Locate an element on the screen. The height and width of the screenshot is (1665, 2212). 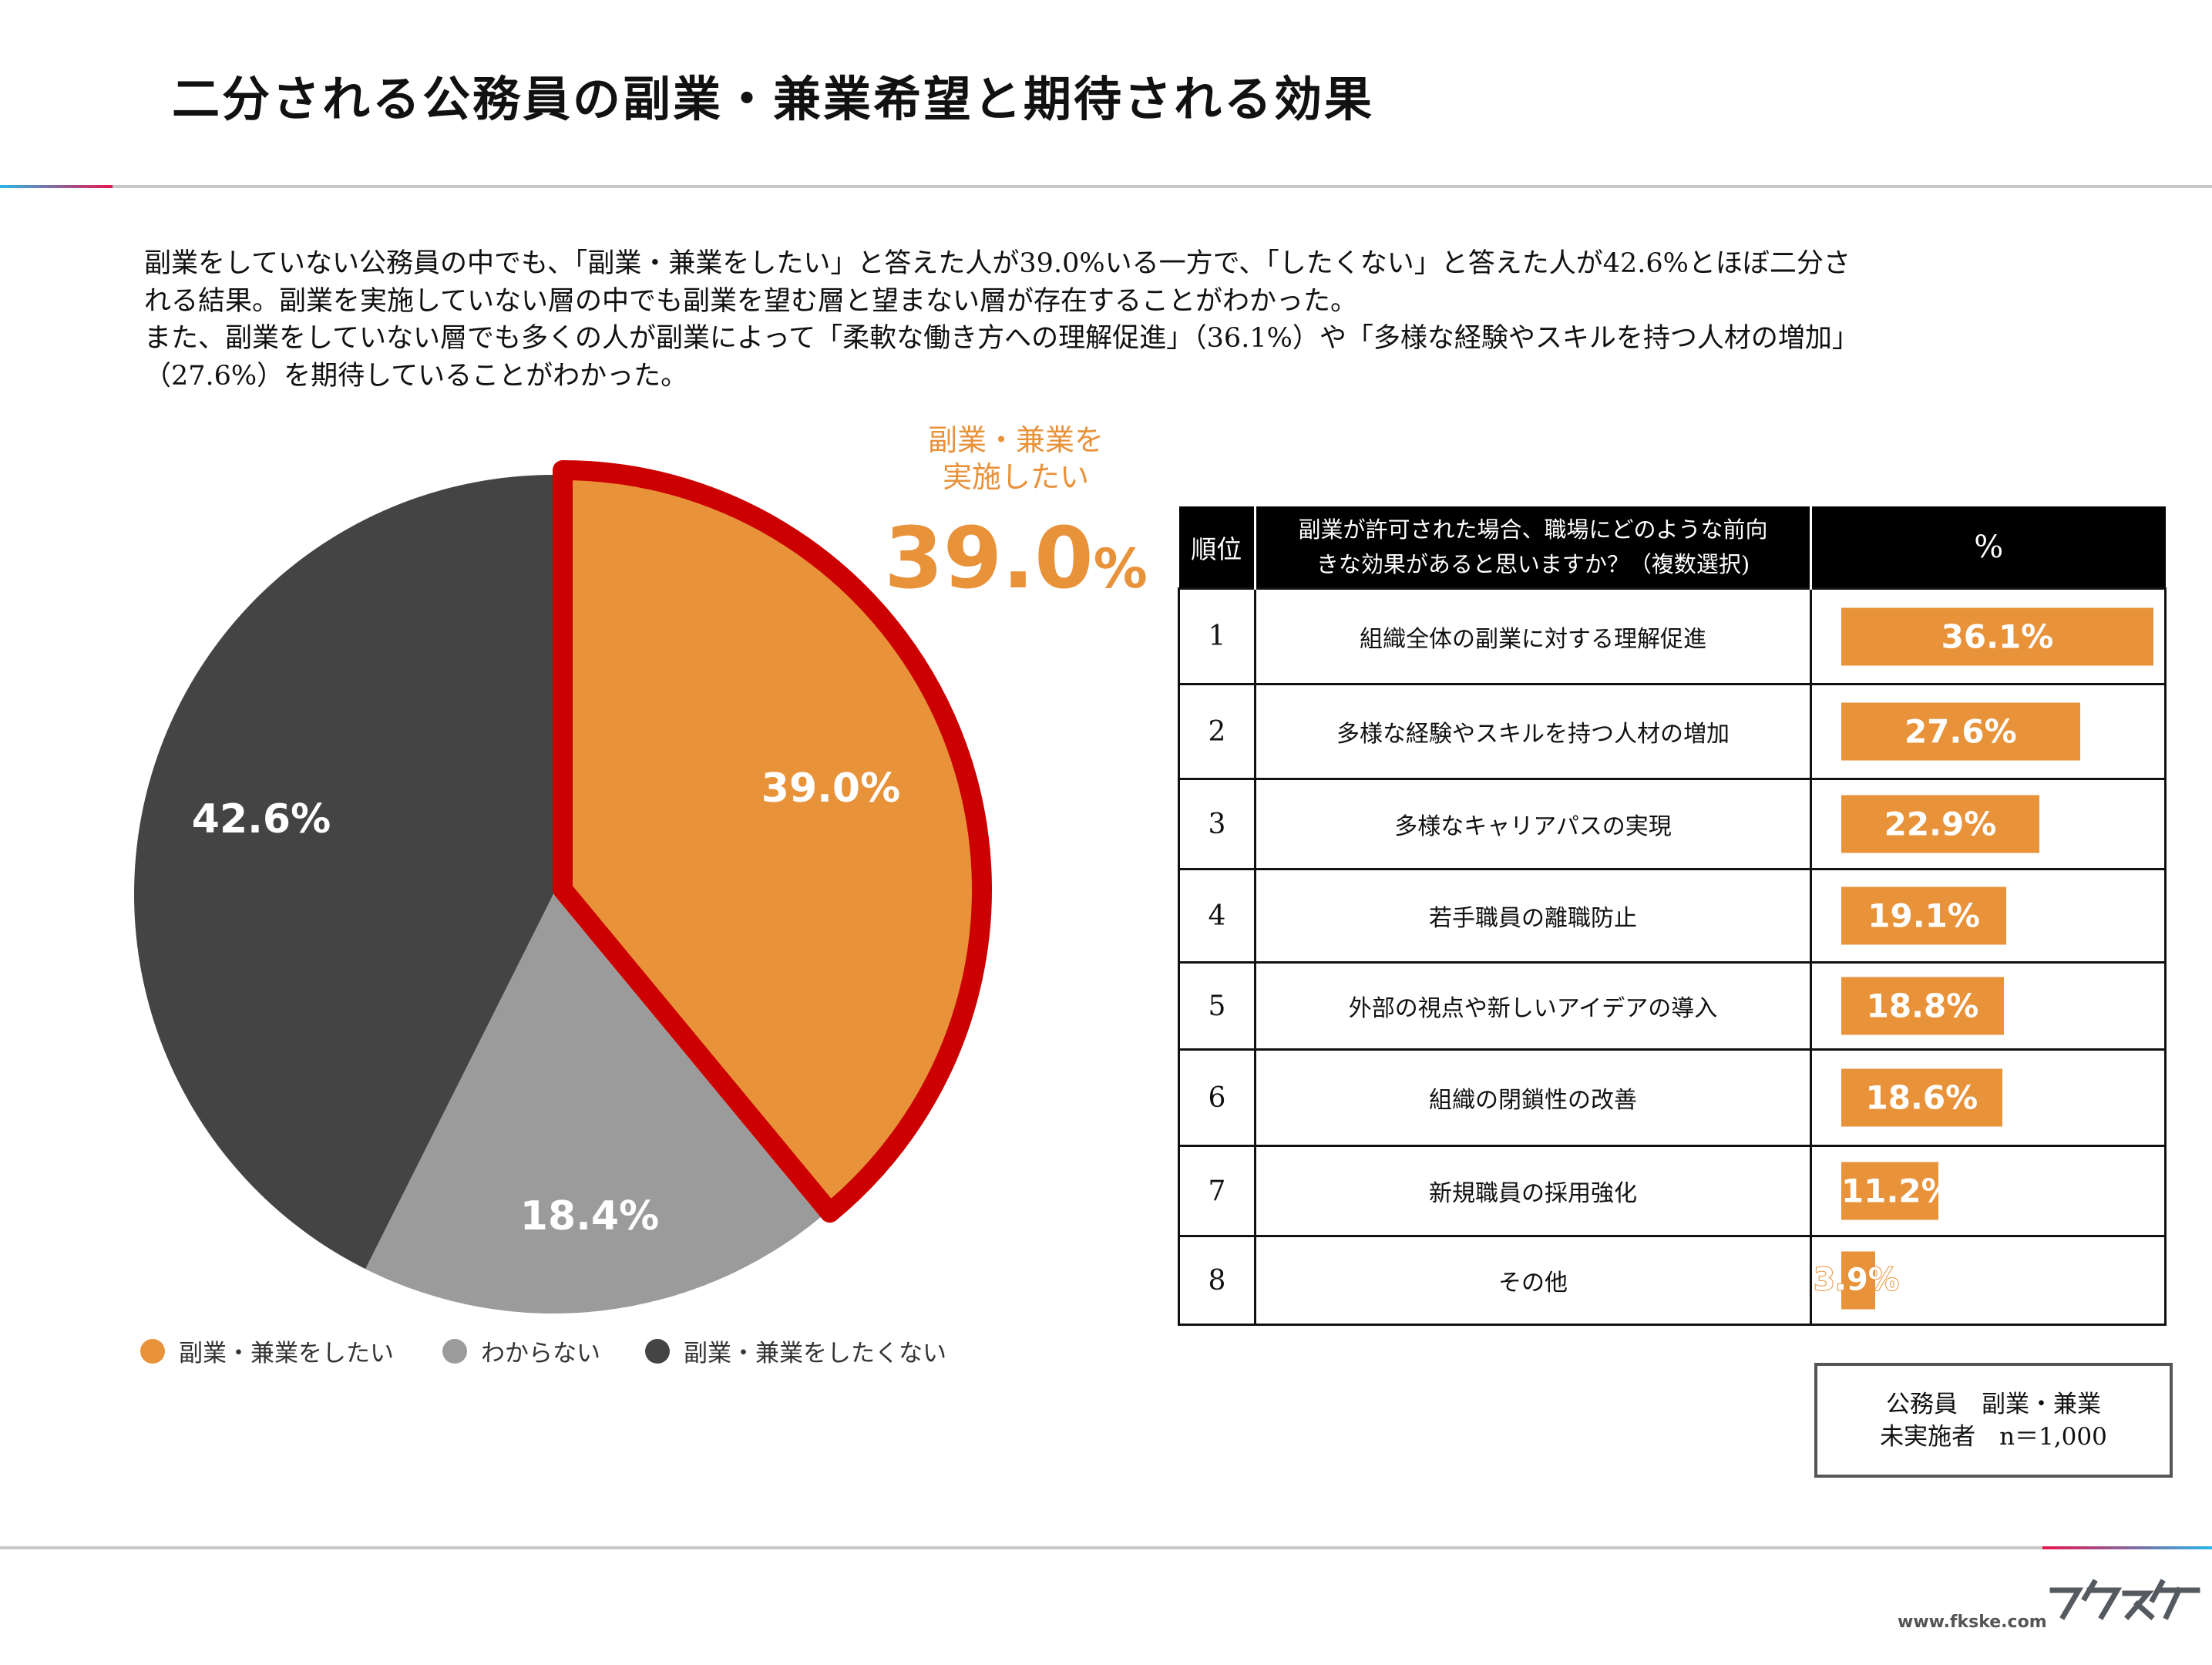
bar-label: 3.9% is located at coordinates (1856, 1281).